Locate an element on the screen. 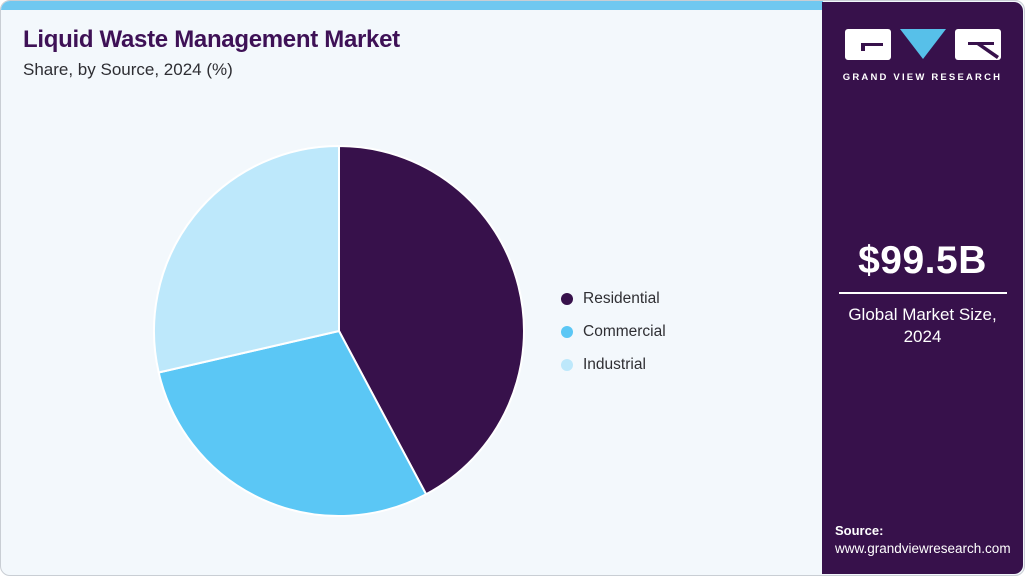 Image resolution: width=1025 pixels, height=576 pixels. legend-item-industrial: Industrial is located at coordinates (613, 364).